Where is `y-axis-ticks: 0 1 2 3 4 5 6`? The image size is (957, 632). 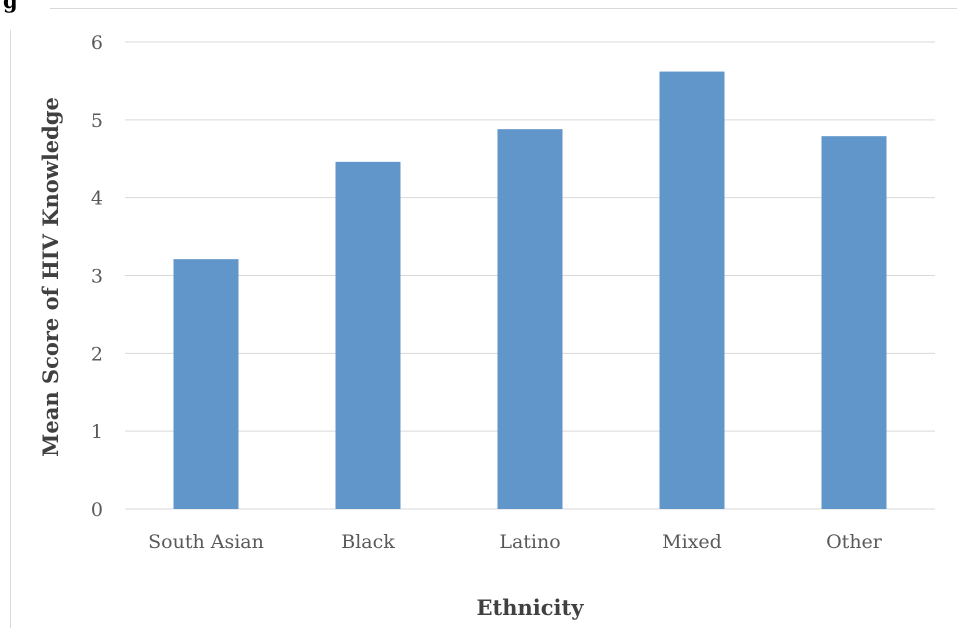 y-axis-ticks: 0 1 2 3 4 5 6 is located at coordinates (97, 276).